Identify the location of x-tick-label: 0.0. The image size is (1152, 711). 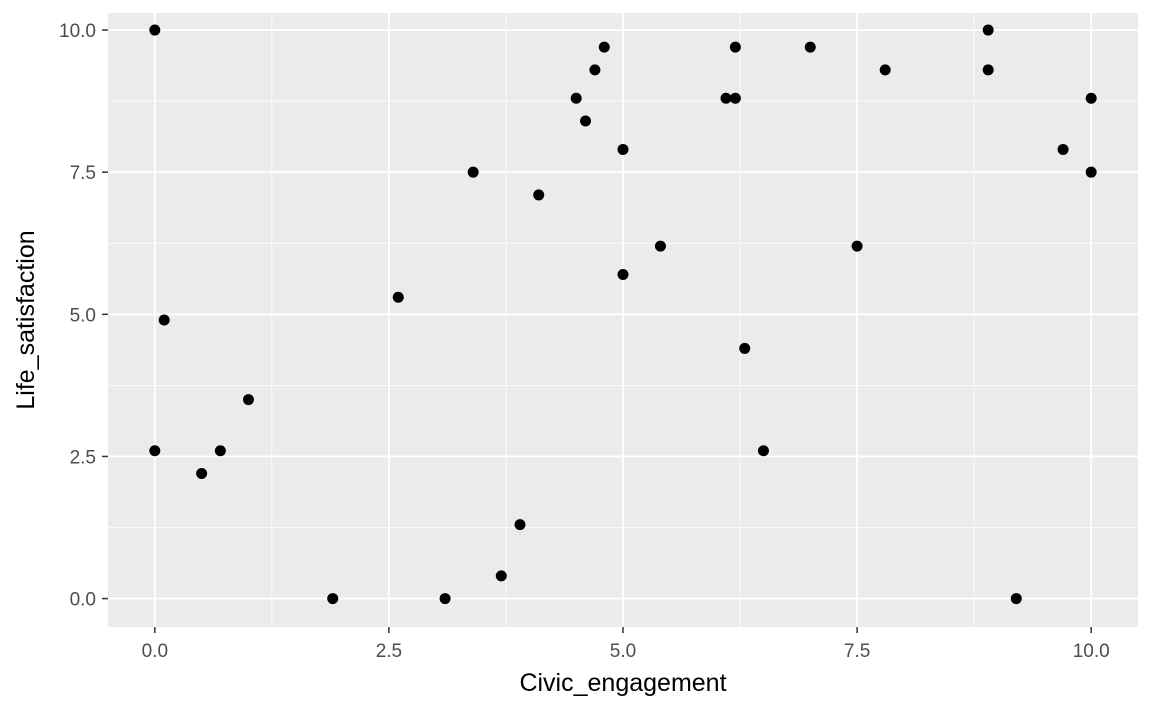
(155, 651).